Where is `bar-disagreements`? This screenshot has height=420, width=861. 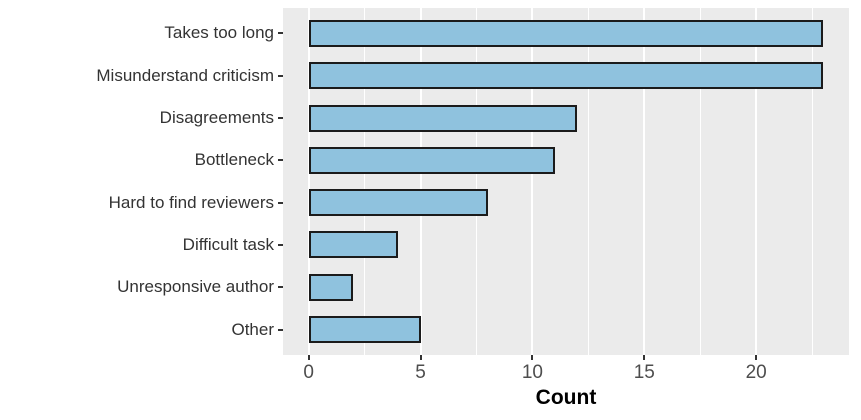
bar-disagreements is located at coordinates (443, 118).